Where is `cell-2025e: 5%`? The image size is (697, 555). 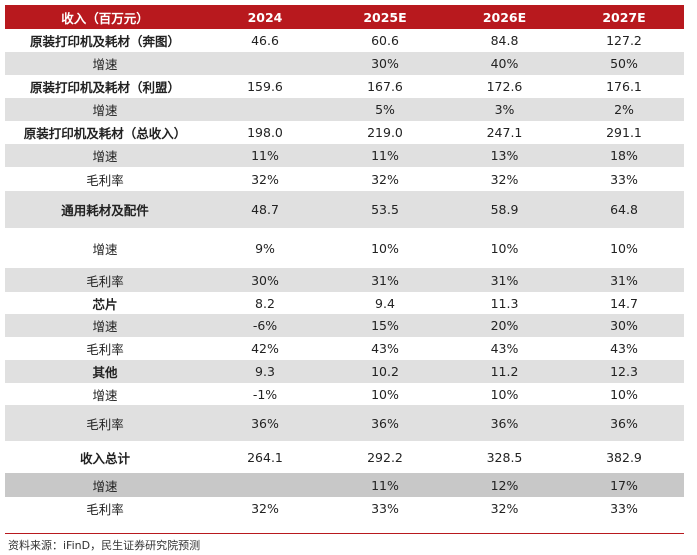
cell-2025e: 5% is located at coordinates (385, 109).